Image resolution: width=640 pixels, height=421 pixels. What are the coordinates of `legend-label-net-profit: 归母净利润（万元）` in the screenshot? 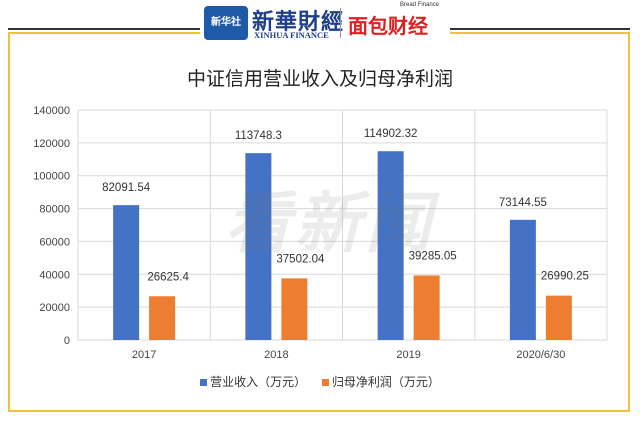 It's located at (385, 382).